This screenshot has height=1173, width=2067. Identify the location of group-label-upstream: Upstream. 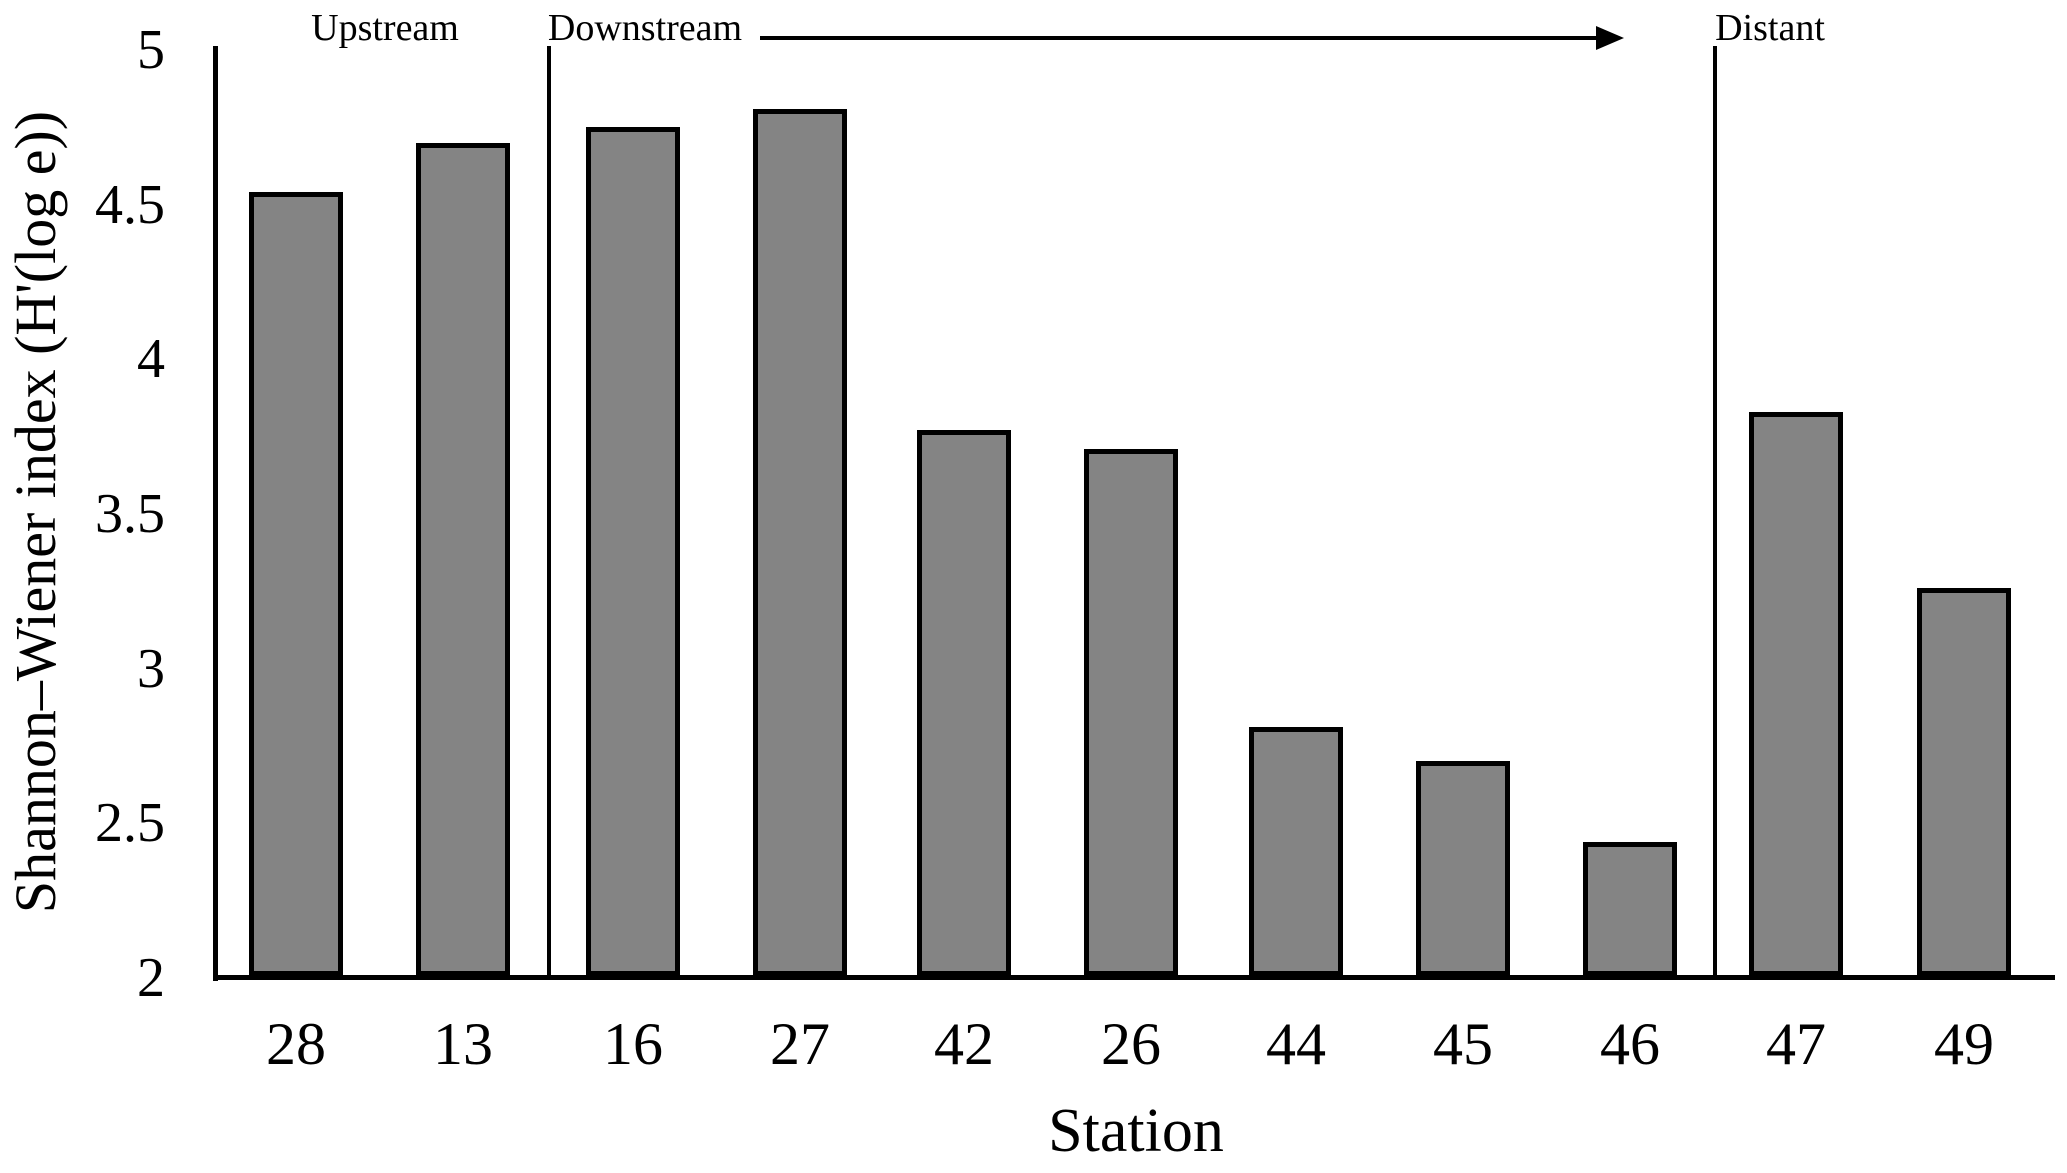
(385, 28).